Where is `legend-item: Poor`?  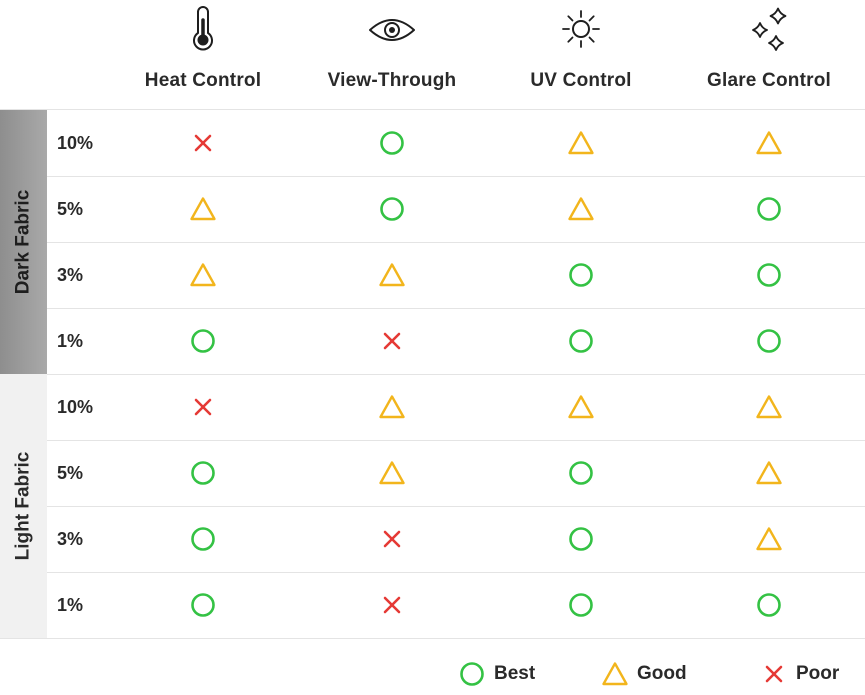 legend-item: Poor is located at coordinates (799, 674).